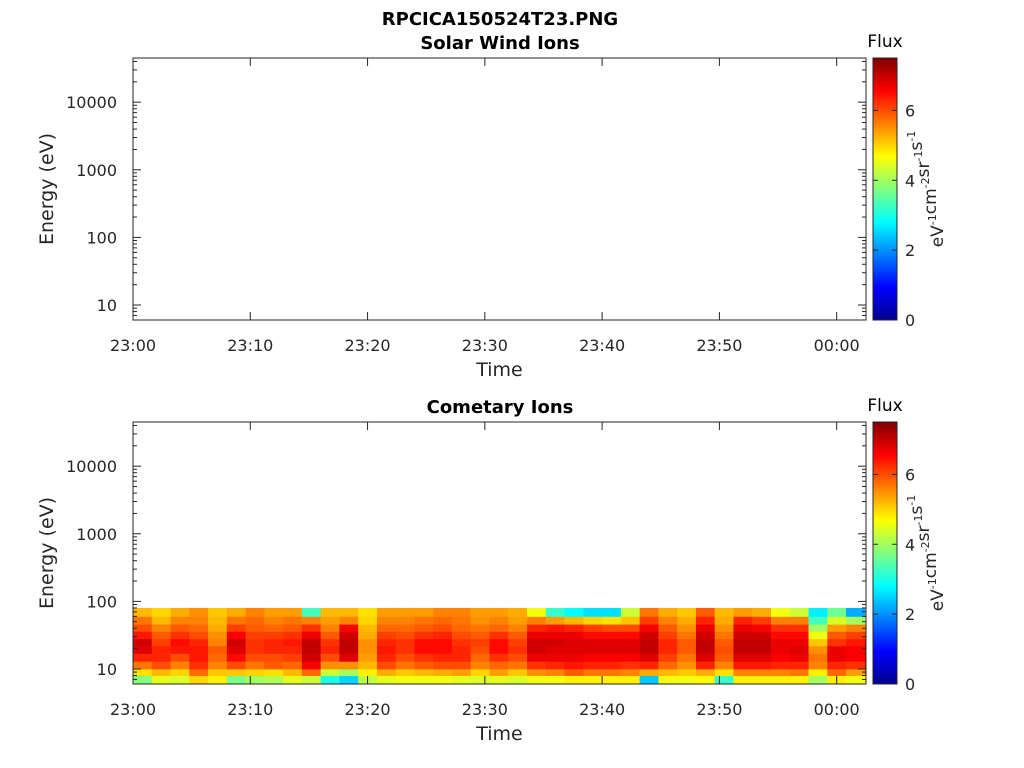 The width and height of the screenshot is (1024, 768). I want to click on x-axis-label: Time, so click(499, 370).